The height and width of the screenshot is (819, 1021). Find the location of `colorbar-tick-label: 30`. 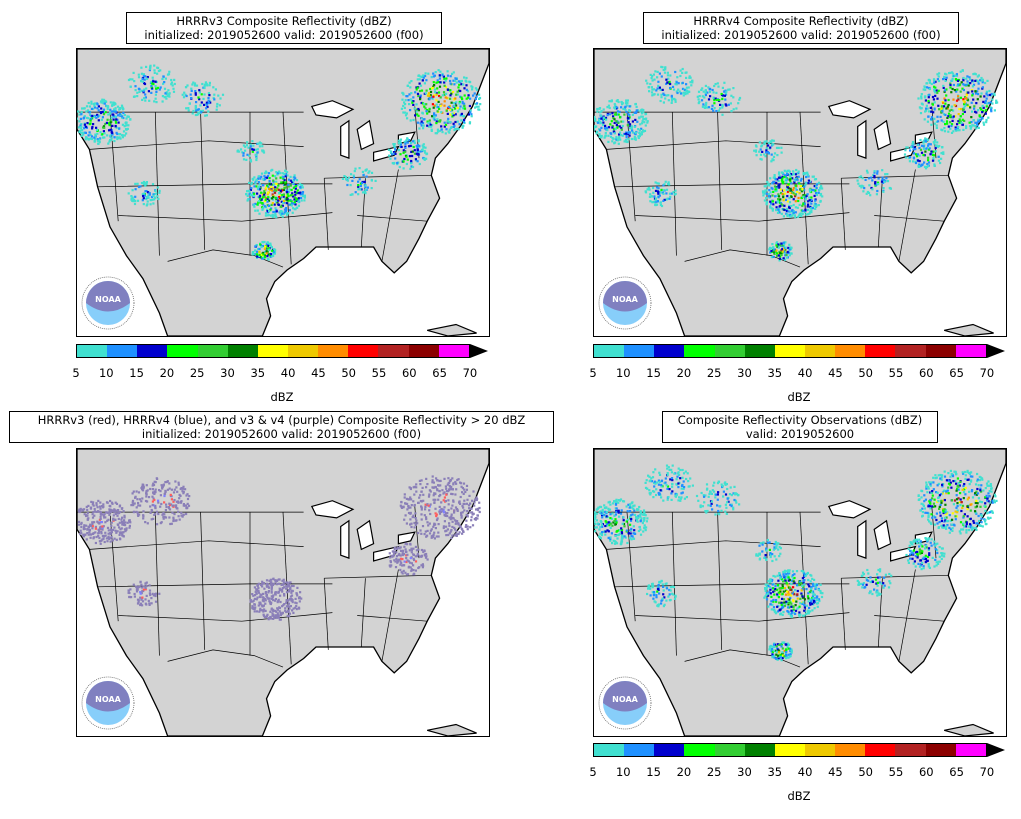

colorbar-tick-label: 30 is located at coordinates (227, 373).